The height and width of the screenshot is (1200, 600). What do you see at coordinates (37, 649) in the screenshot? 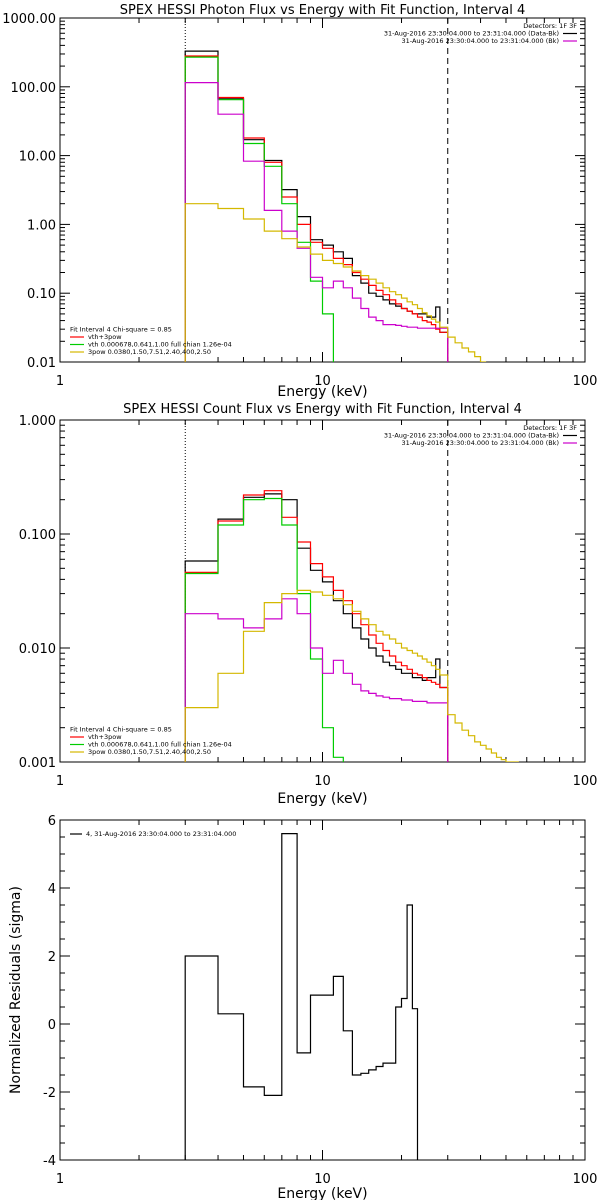
I see `y-tick-label: 0.010` at bounding box center [37, 649].